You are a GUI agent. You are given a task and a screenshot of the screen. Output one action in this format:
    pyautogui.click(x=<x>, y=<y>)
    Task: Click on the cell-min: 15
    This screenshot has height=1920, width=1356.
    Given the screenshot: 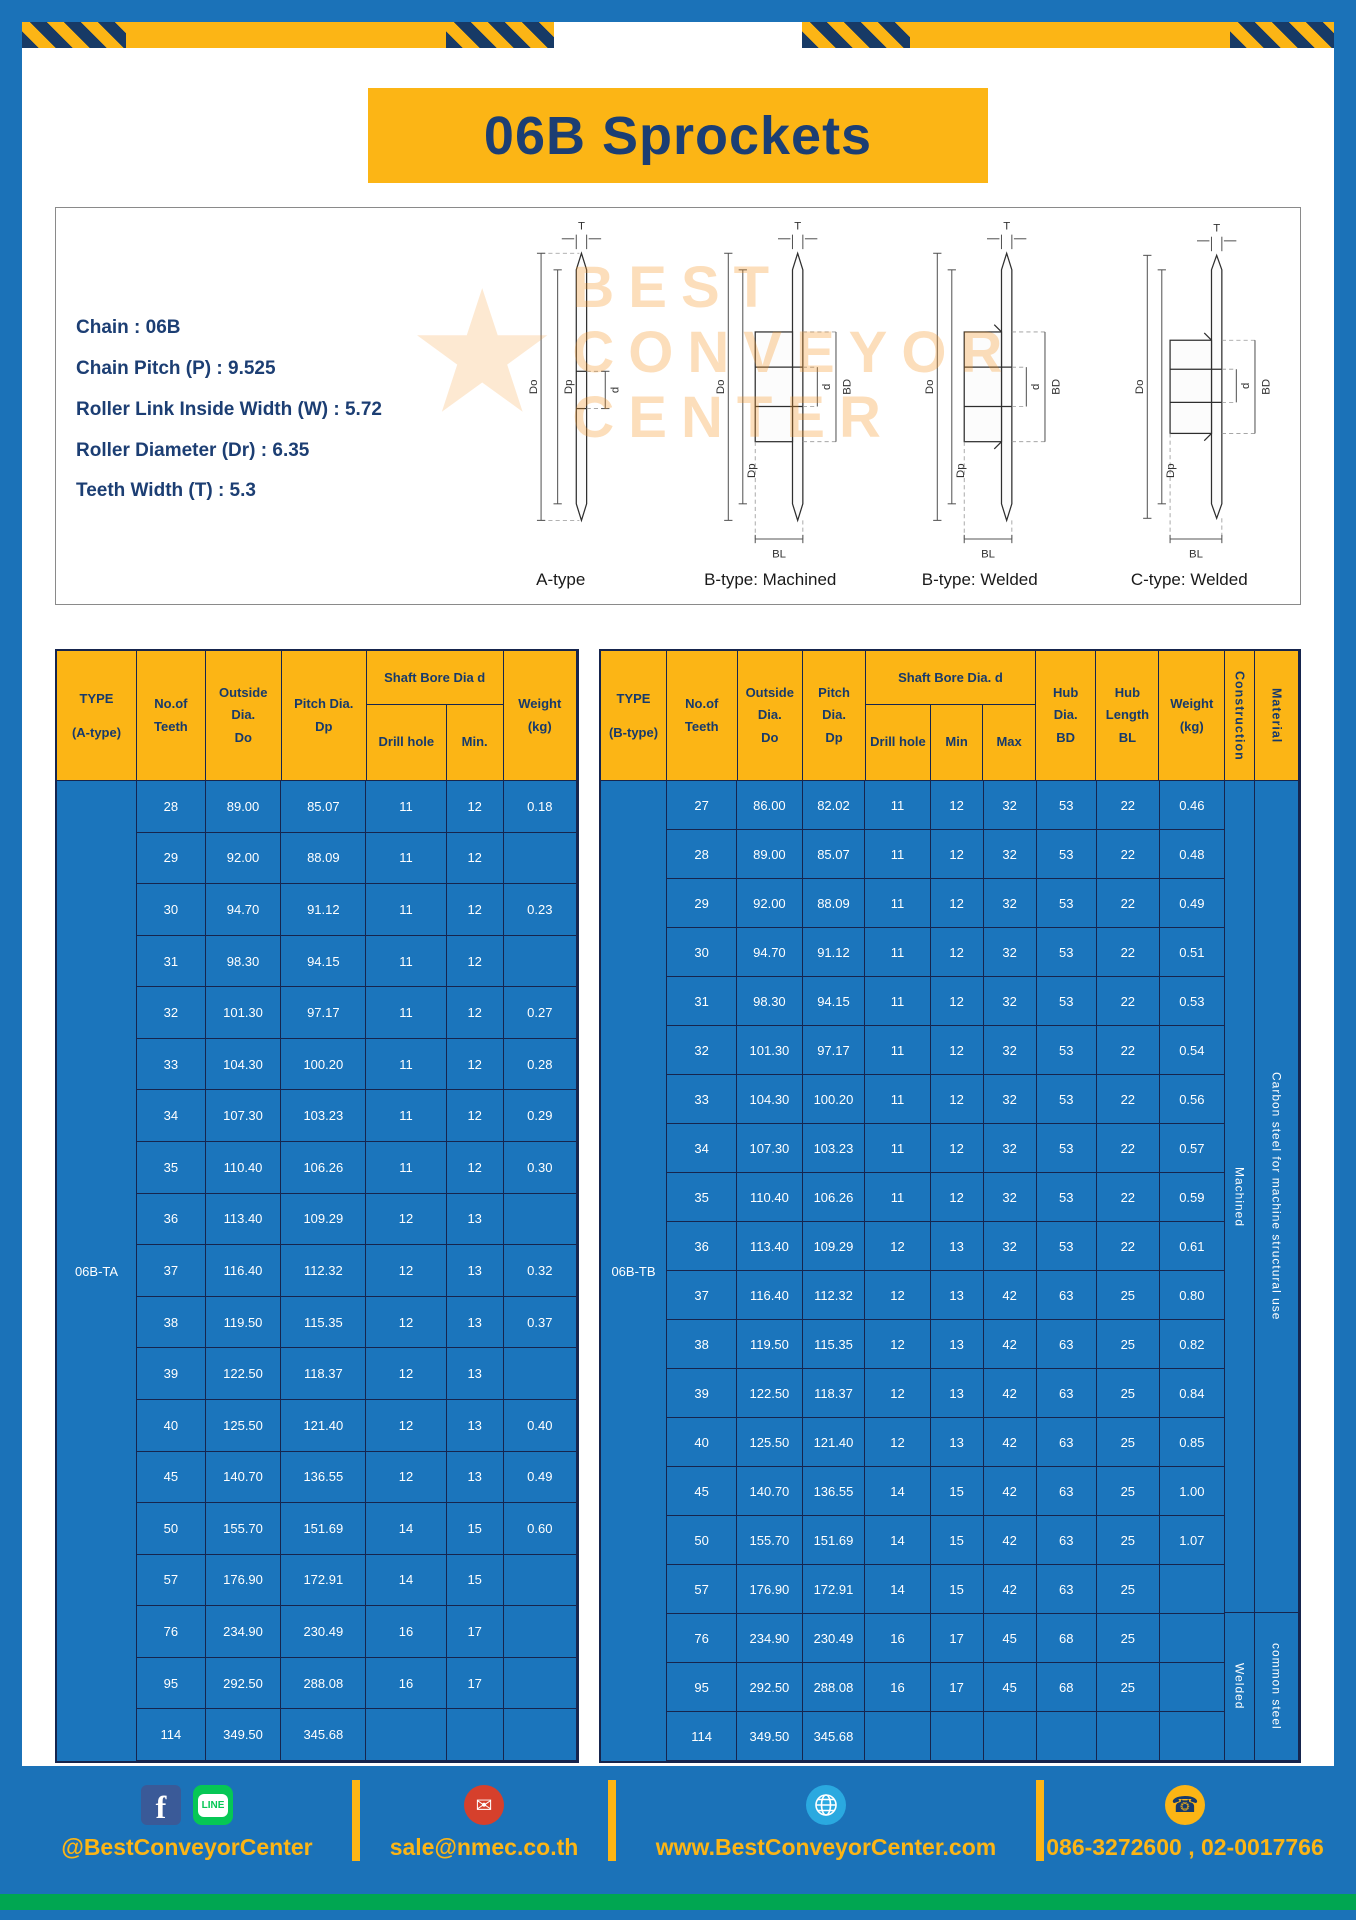 What is the action you would take?
    pyautogui.click(x=957, y=1491)
    